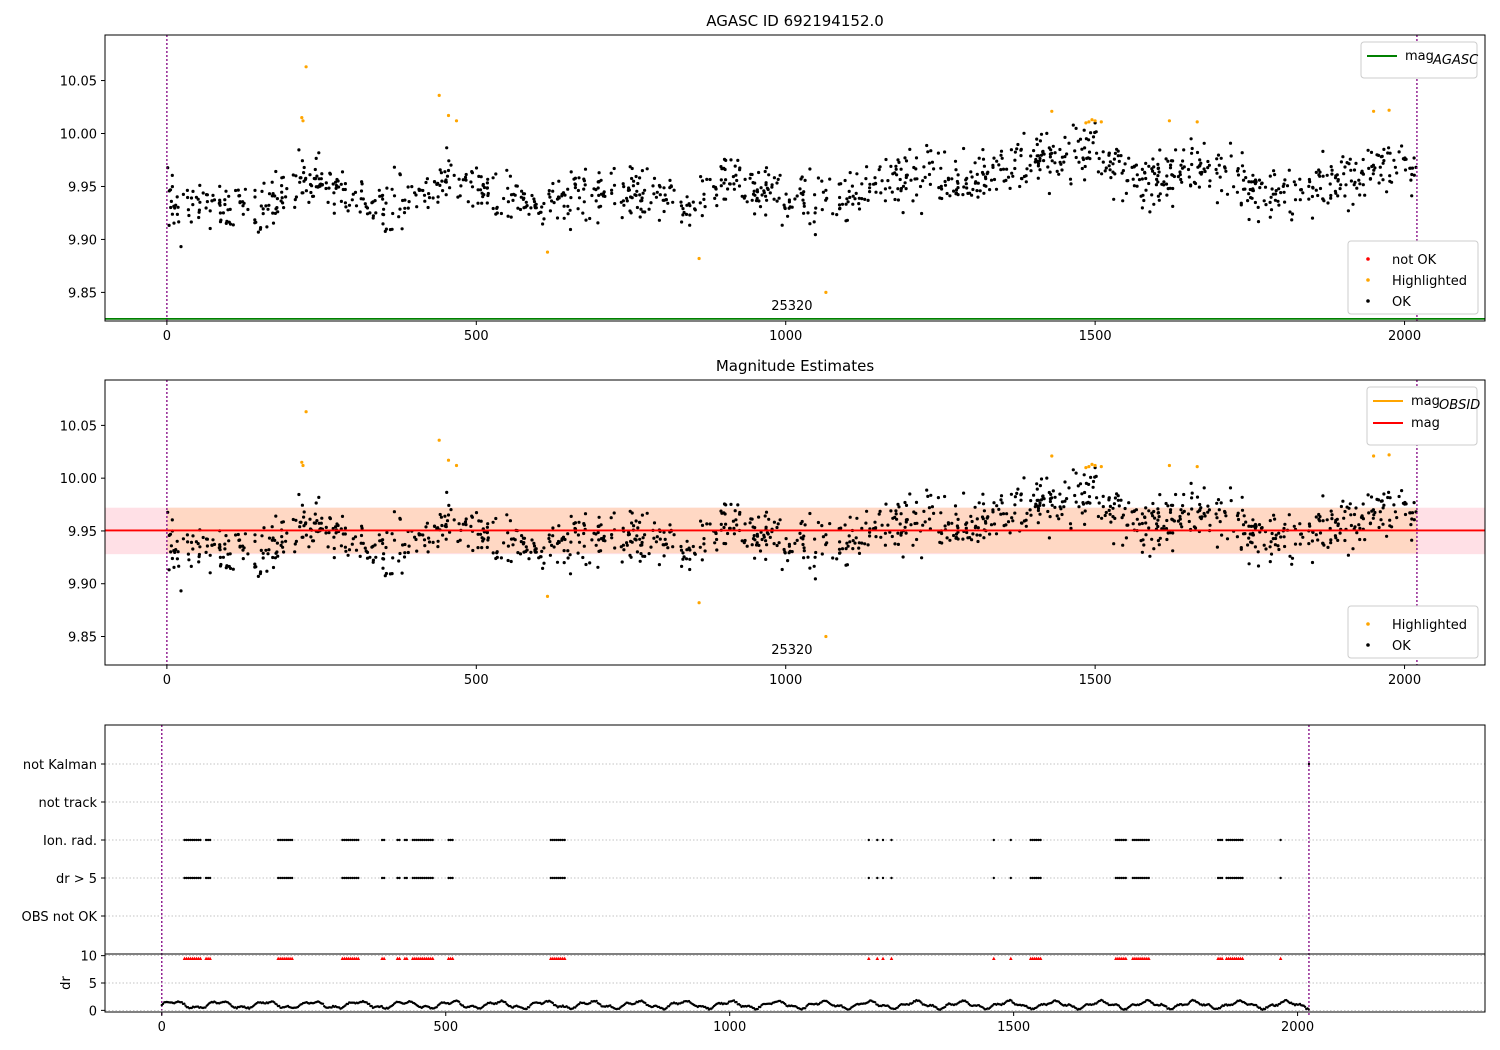 This screenshot has width=1500, height=1050. What do you see at coordinates (1413, 277) in the screenshot?
I see `legend-box` at bounding box center [1413, 277].